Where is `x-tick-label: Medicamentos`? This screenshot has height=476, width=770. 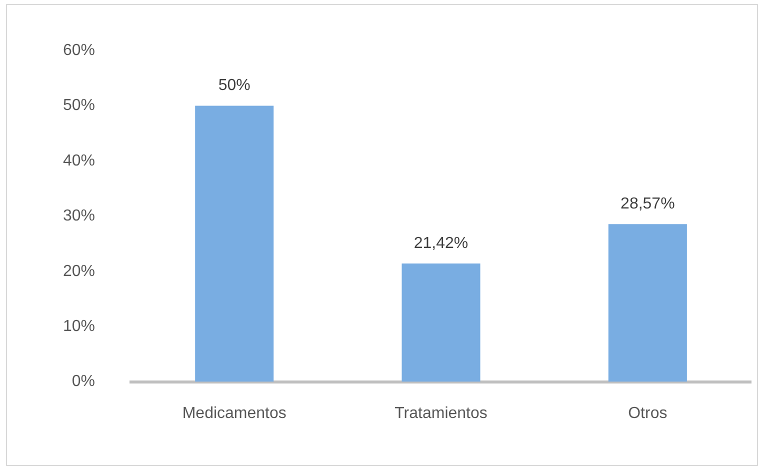 x-tick-label: Medicamentos is located at coordinates (234, 413).